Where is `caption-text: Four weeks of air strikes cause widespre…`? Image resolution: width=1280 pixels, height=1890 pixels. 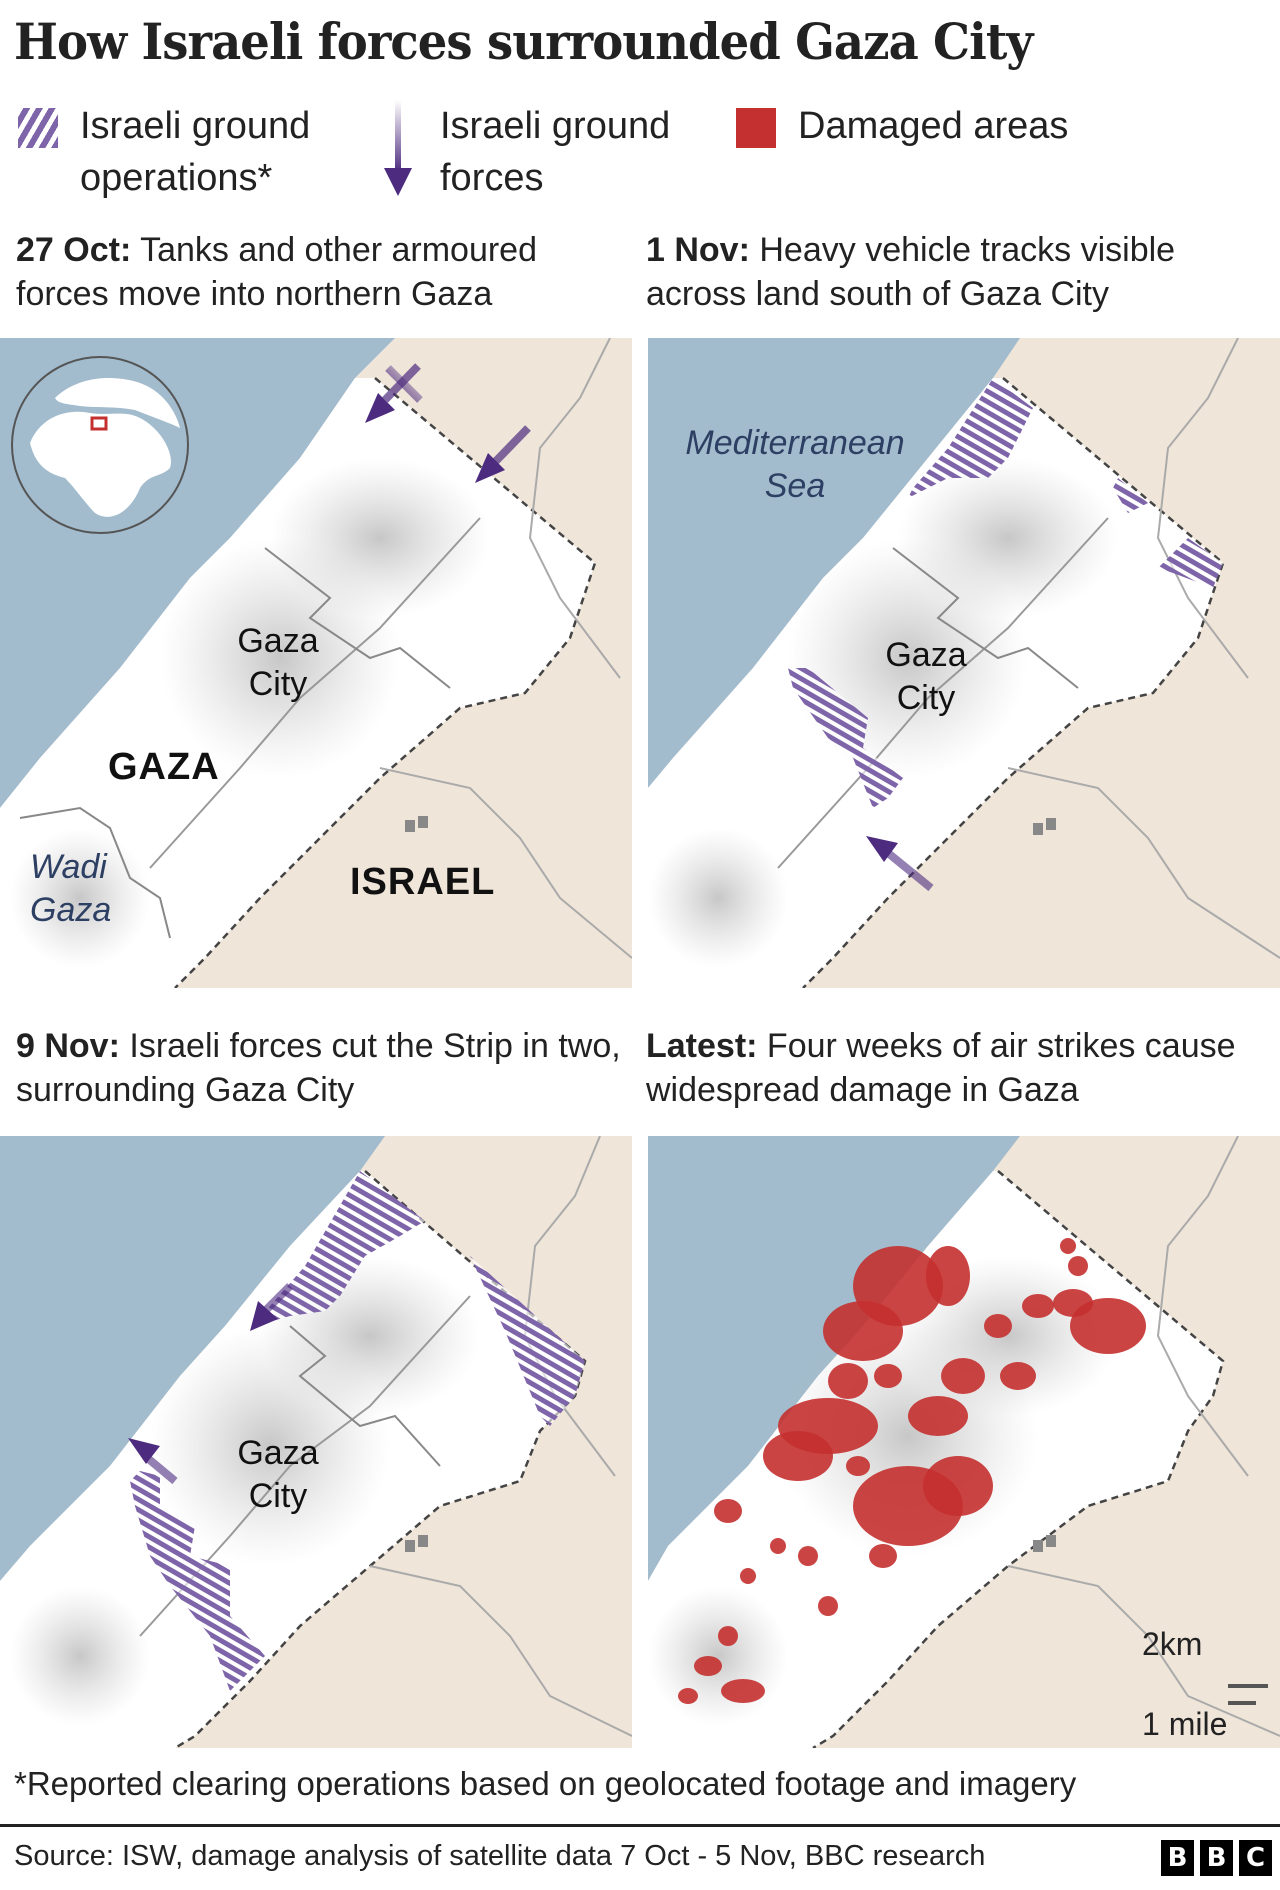
caption-text: Four weeks of air strikes cause widespre… is located at coordinates (941, 1068).